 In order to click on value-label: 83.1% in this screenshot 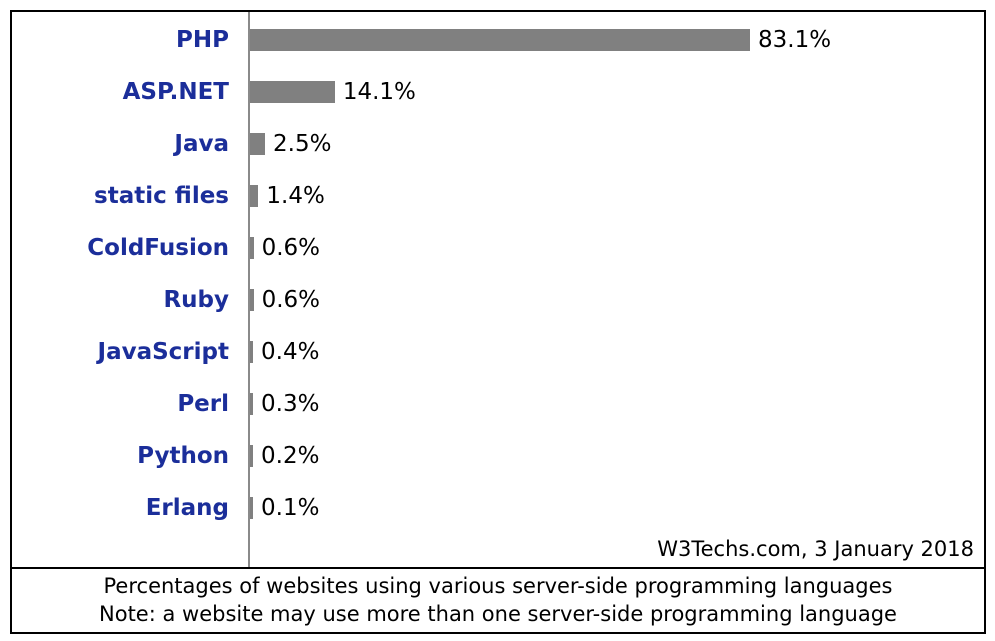, I will do `click(795, 40)`.